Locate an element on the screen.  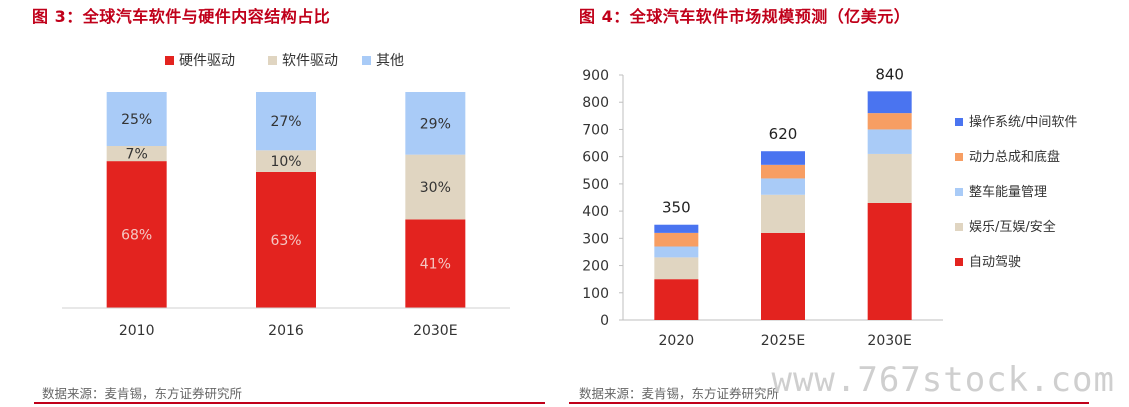
data-label-0-1: 7% is located at coordinates (137, 155).